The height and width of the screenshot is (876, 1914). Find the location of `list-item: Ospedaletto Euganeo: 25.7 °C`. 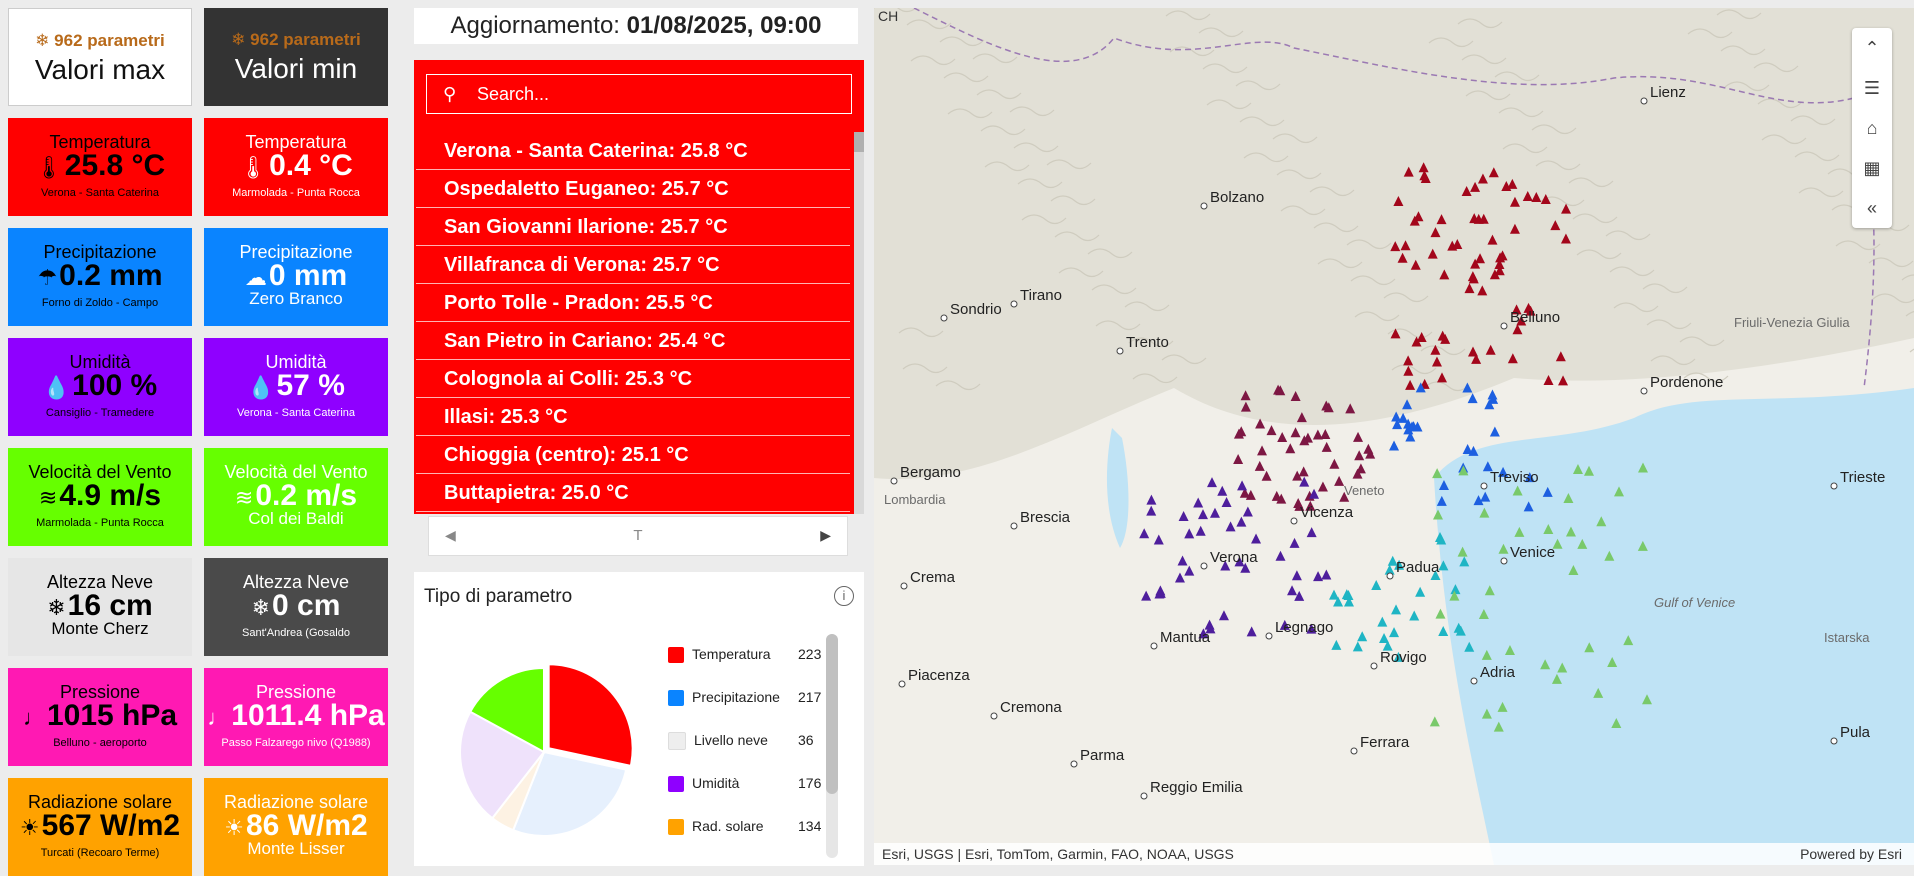

list-item: Ospedaletto Euganeo: 25.7 °C is located at coordinates (633, 189).